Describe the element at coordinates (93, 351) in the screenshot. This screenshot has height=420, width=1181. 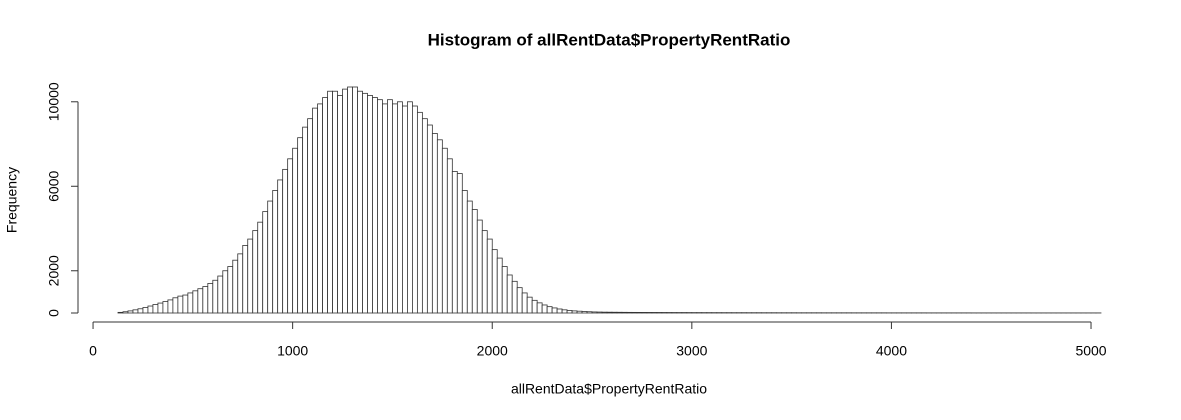
I see `x-tick-label: 0` at that location.